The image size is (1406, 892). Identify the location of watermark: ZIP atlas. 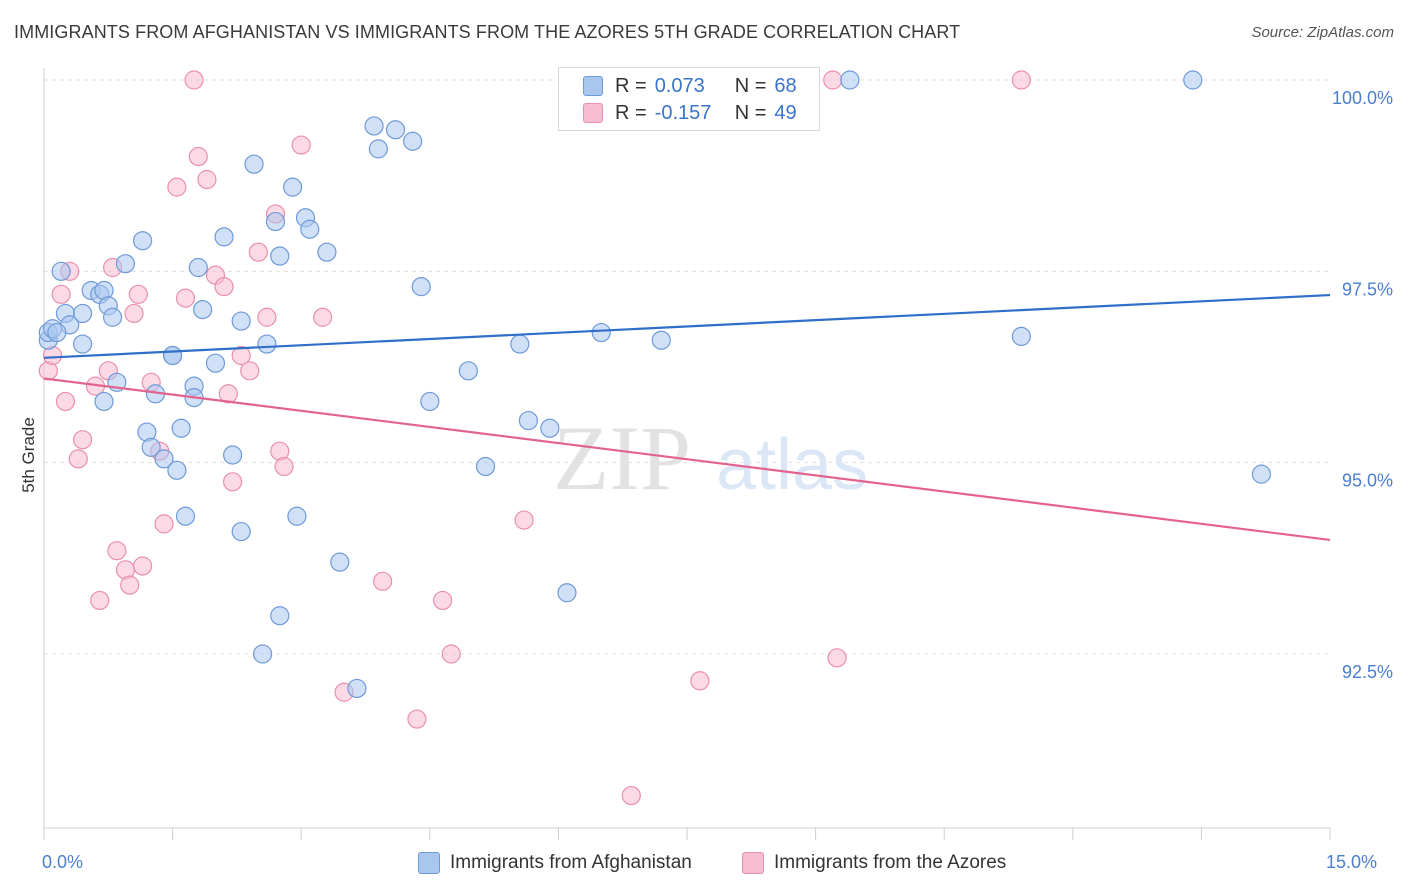
(710, 458).